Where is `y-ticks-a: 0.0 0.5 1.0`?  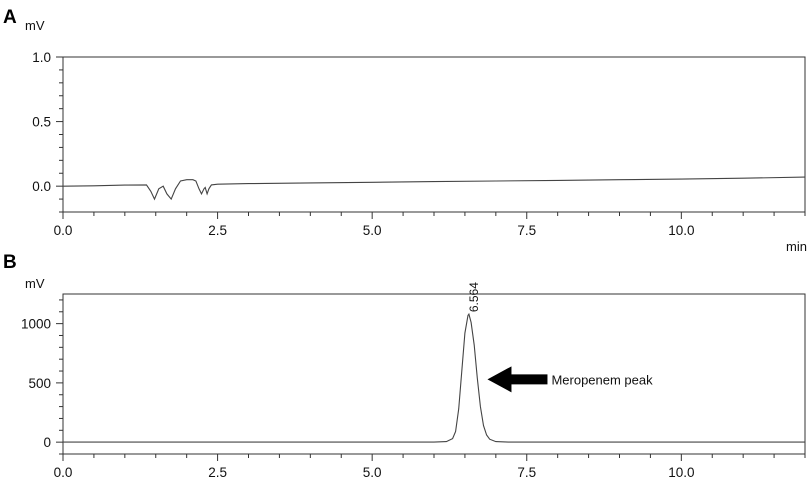
y-ticks-a: 0.0 0.5 1.0 is located at coordinates (47, 122).